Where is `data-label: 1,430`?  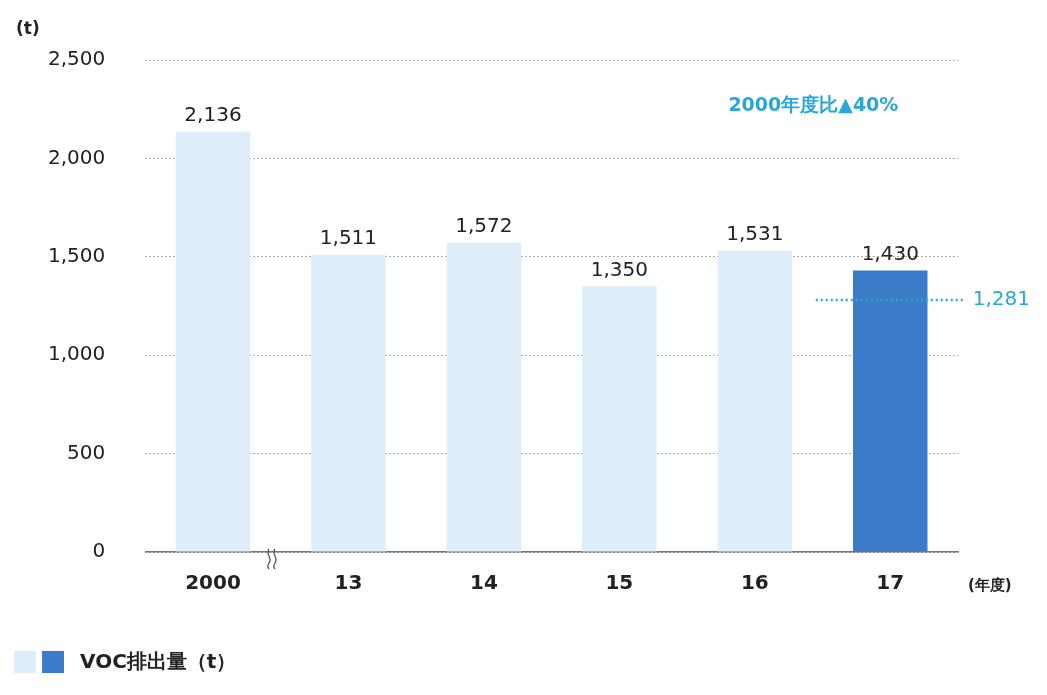
data-label: 1,430 is located at coordinates (890, 252).